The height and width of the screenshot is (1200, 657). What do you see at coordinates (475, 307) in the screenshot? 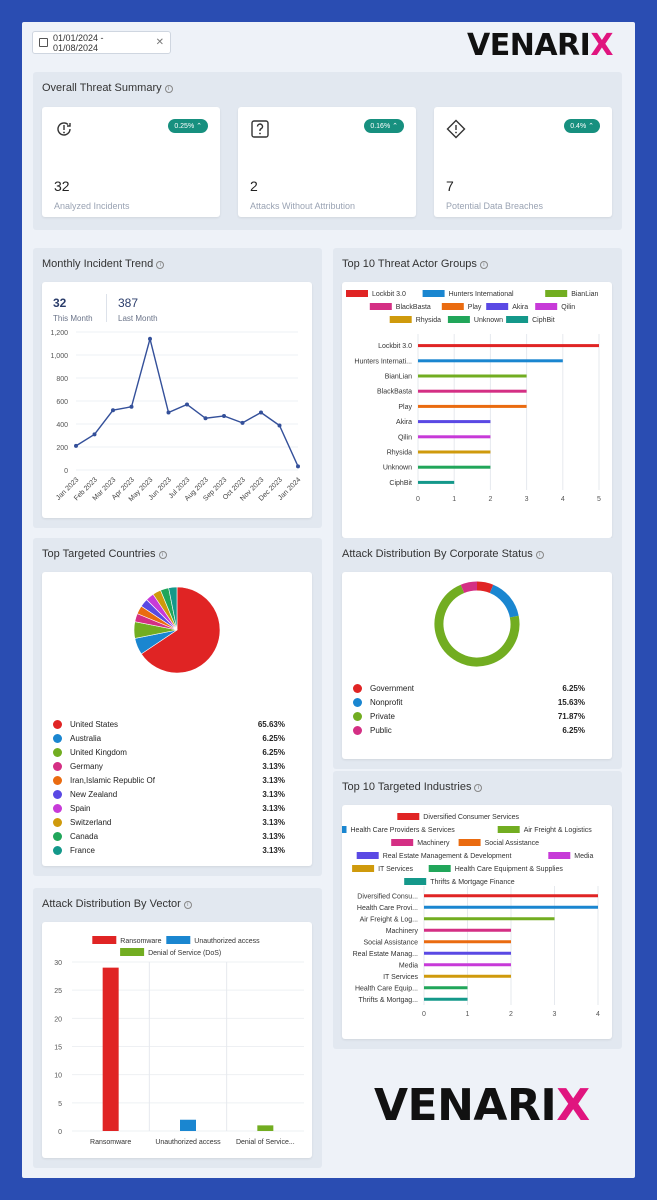
I see `legend-label: Play` at bounding box center [475, 307].